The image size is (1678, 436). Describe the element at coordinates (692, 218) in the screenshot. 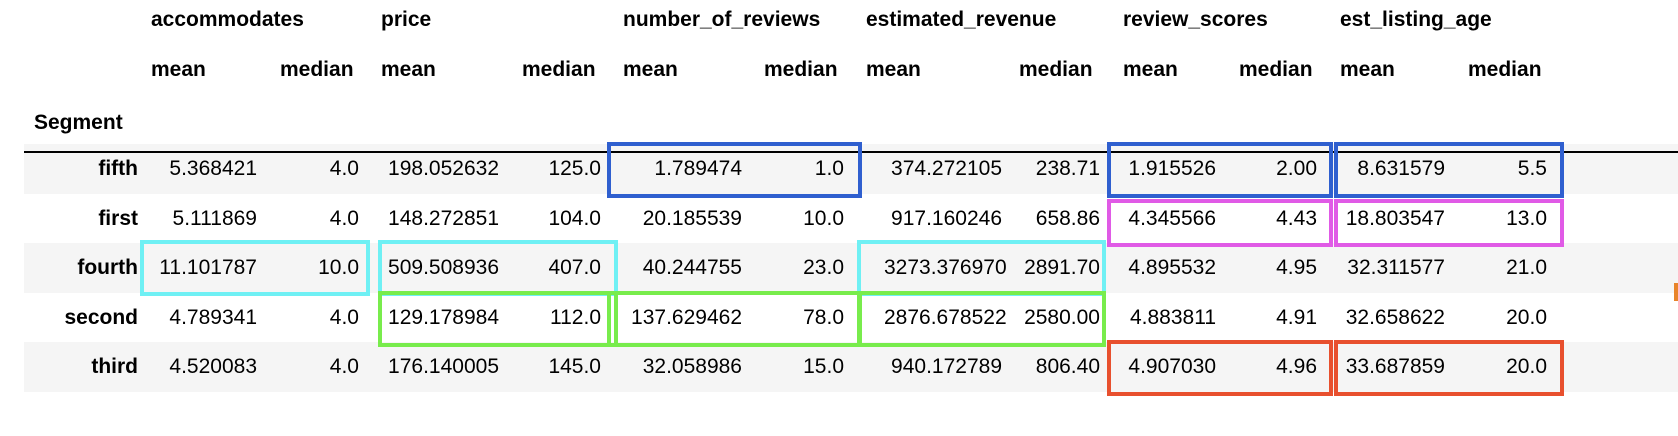

I see `cell-first-number-of-reviews-mean: 20.185539` at that location.